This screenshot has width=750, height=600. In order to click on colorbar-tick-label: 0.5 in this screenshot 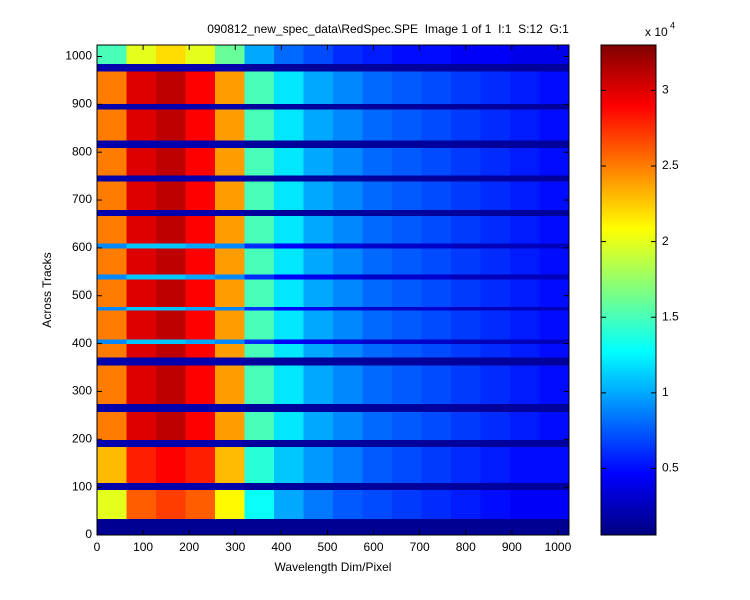, I will do `click(670, 468)`.